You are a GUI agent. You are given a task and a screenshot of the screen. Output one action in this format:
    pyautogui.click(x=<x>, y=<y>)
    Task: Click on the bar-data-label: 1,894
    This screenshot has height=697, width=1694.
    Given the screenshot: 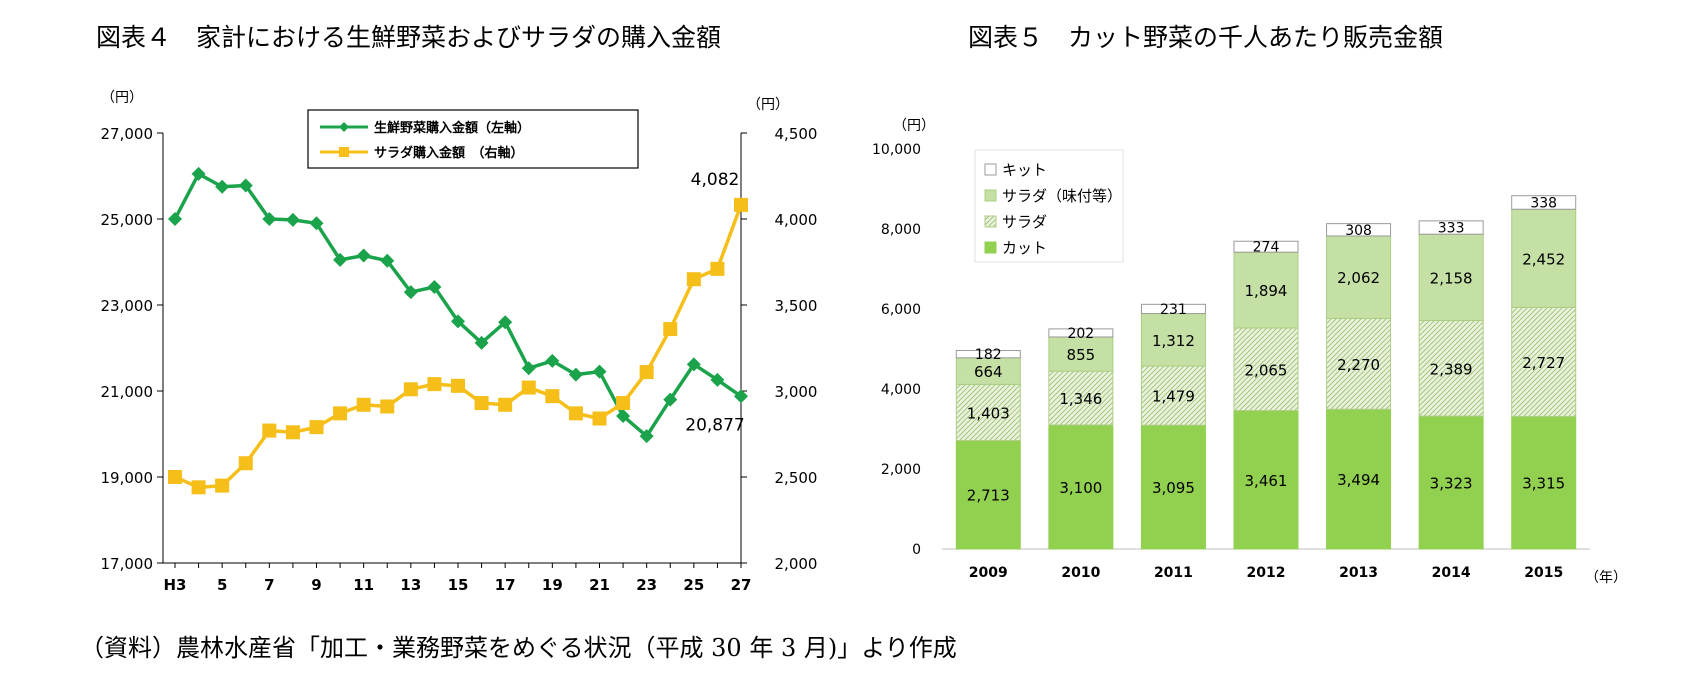 What is the action you would take?
    pyautogui.click(x=1266, y=291)
    